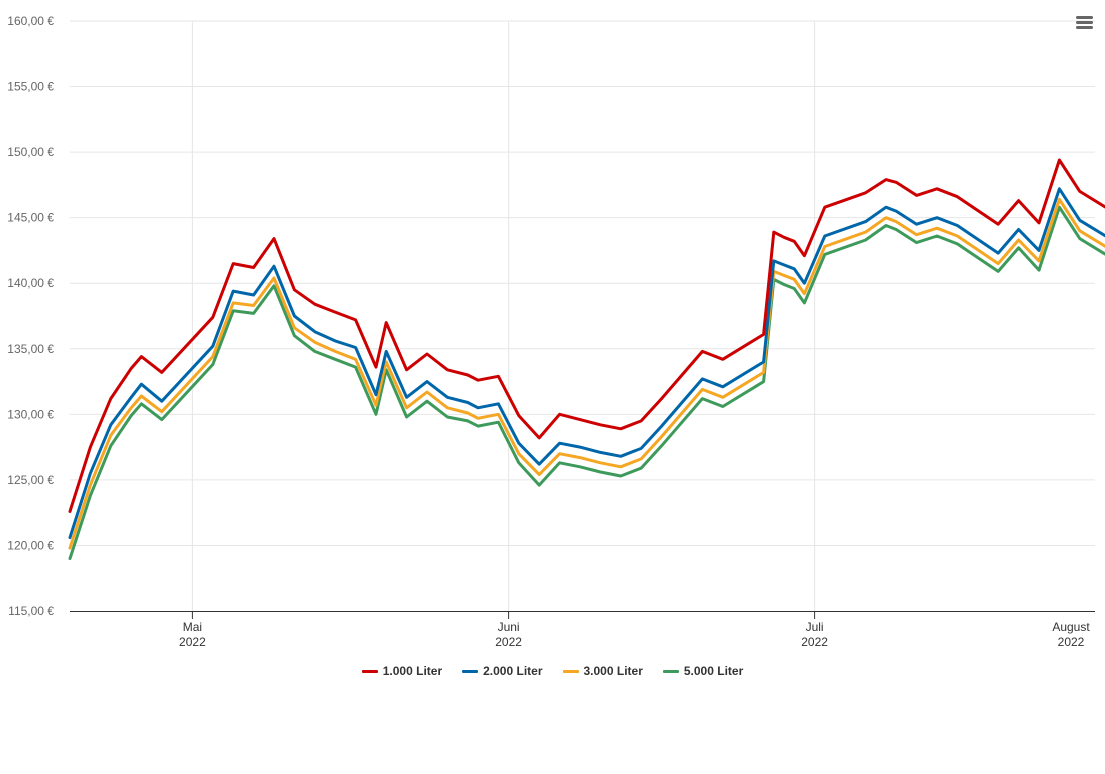 This screenshot has width=1105, height=774. What do you see at coordinates (30, 545) in the screenshot?
I see `y-tick-label: 120,00 €` at bounding box center [30, 545].